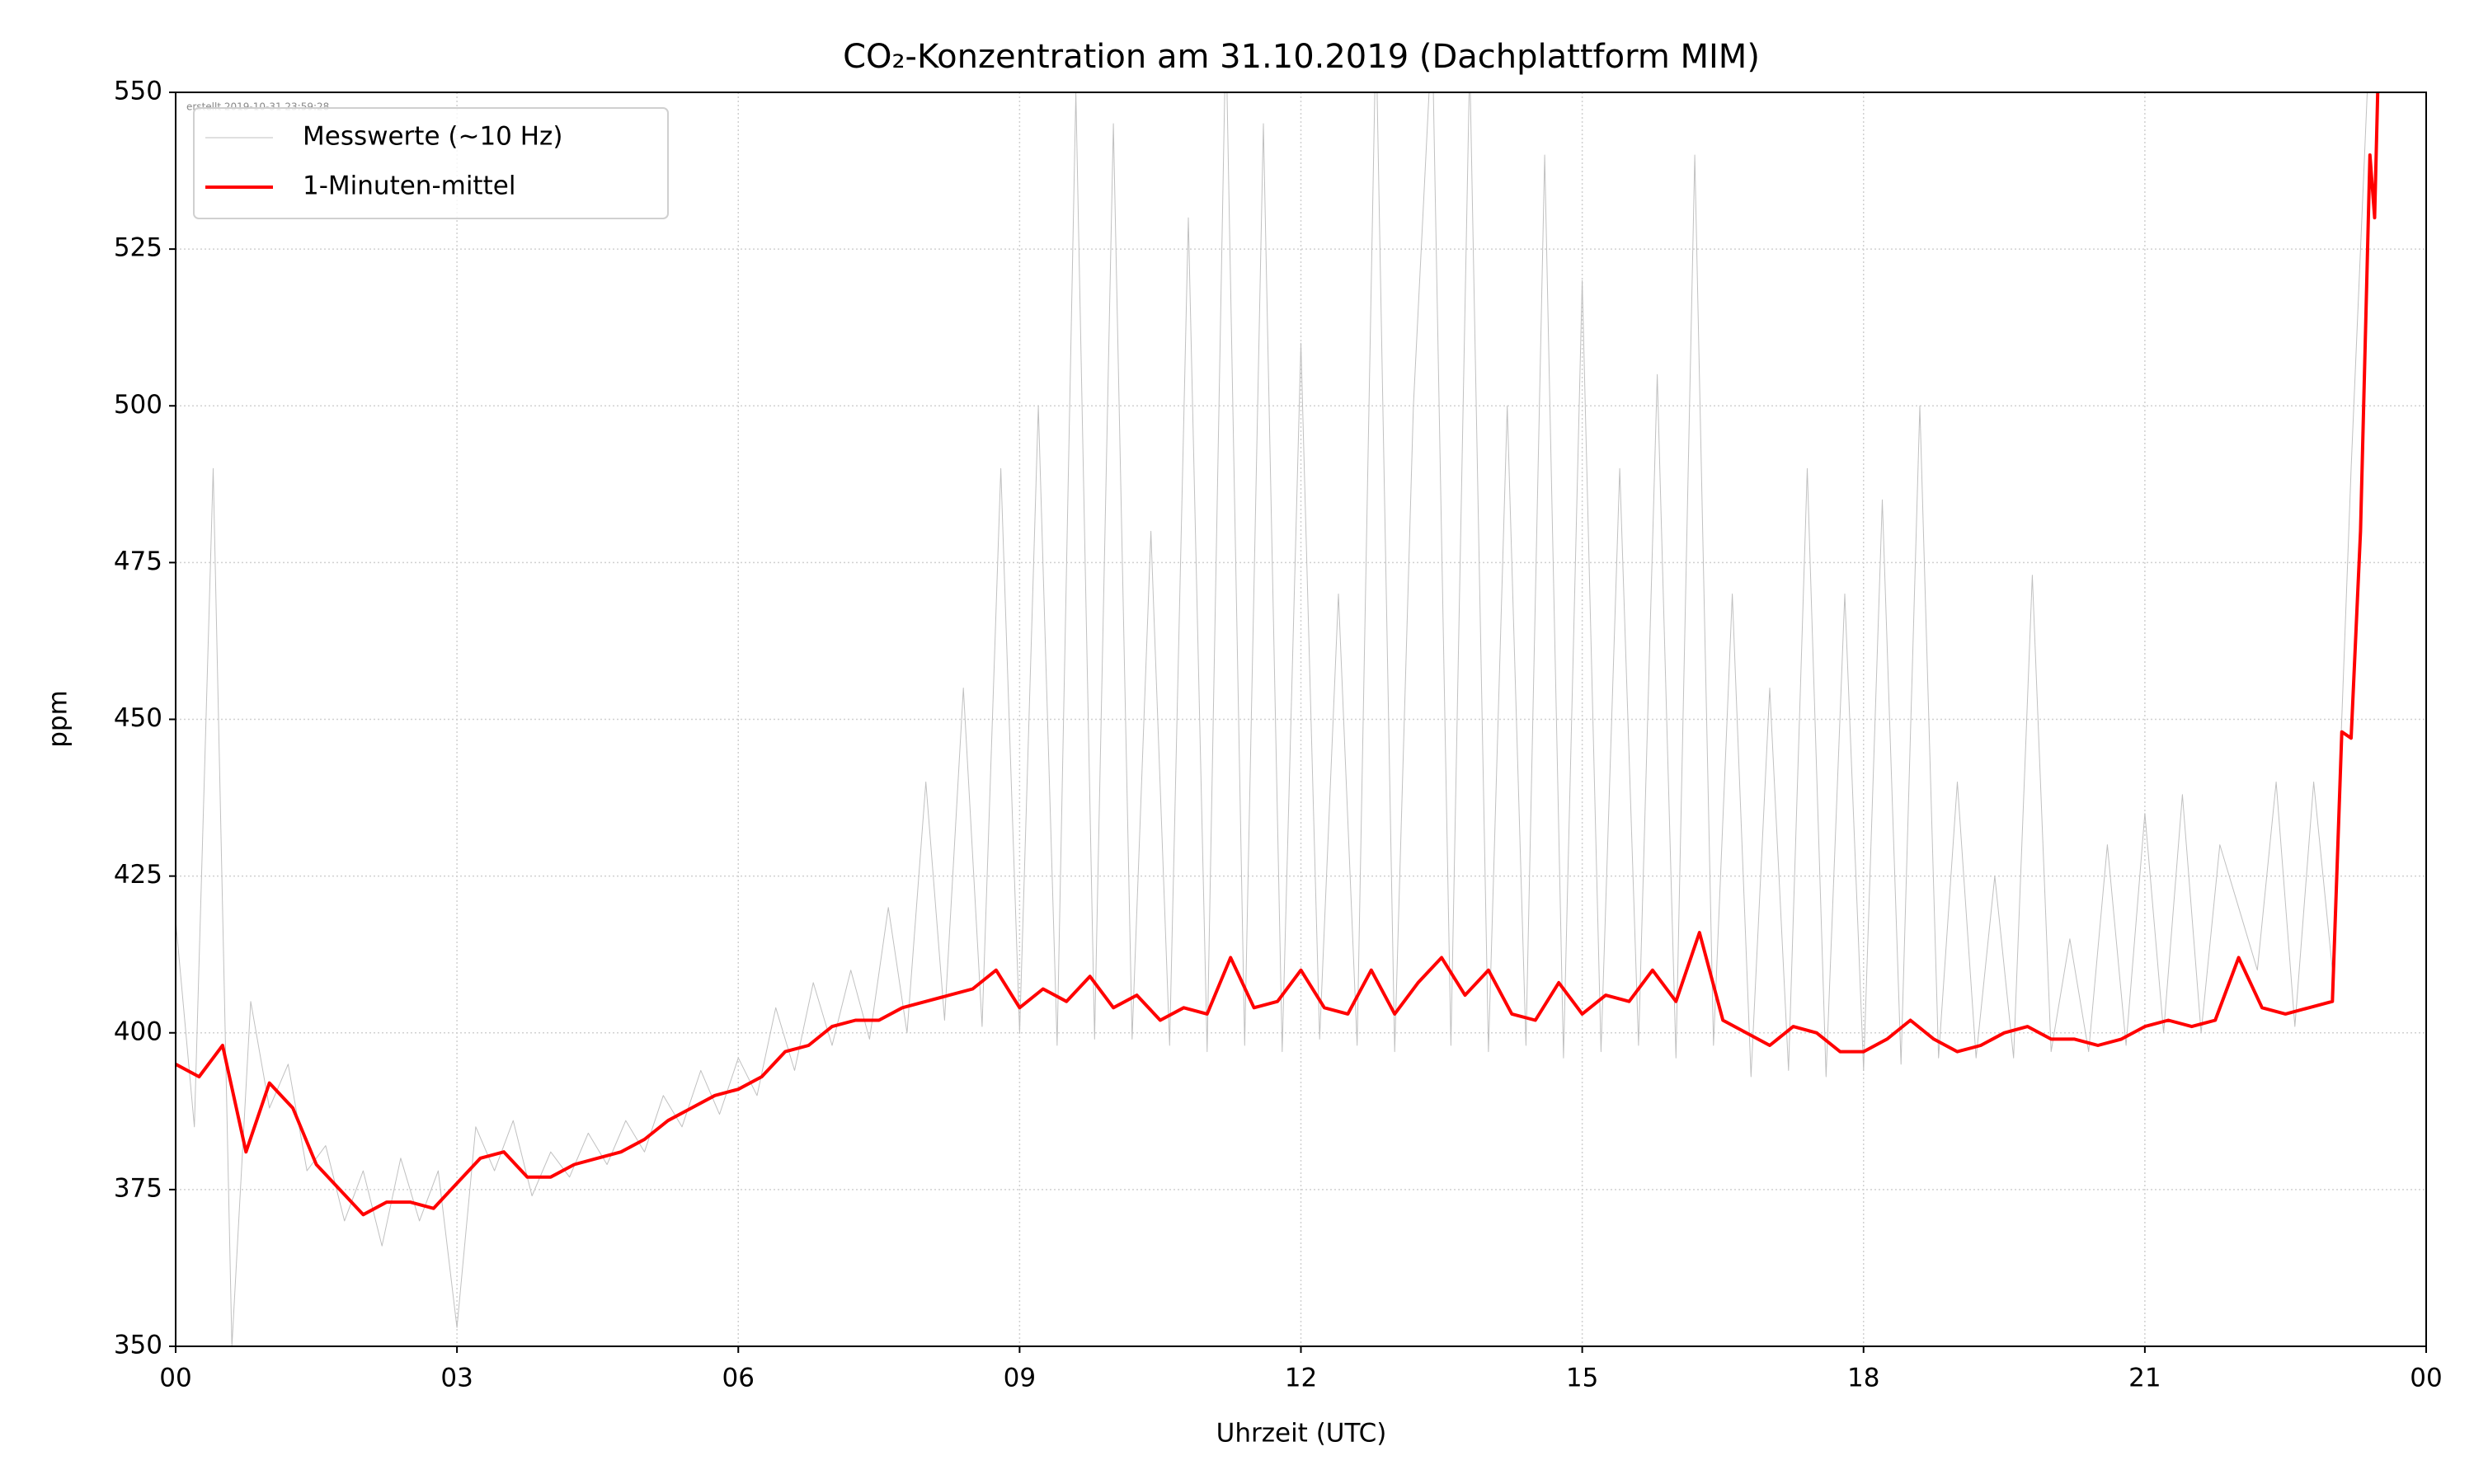 This screenshot has width=2474, height=1484. What do you see at coordinates (138, 91) in the screenshot?
I see `y-tick-label: 550` at bounding box center [138, 91].